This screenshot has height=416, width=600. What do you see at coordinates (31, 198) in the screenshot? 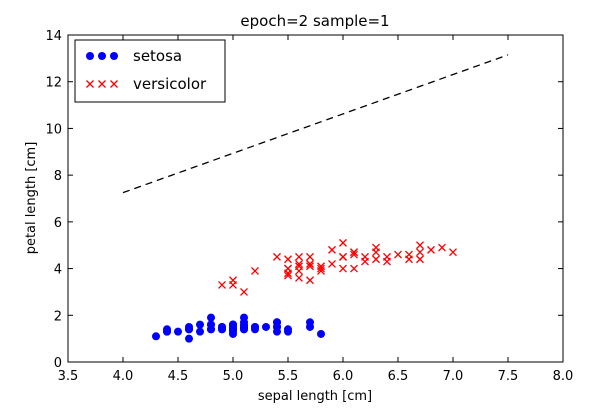
I see `y-axis-label: petal length [cm]` at bounding box center [31, 198].